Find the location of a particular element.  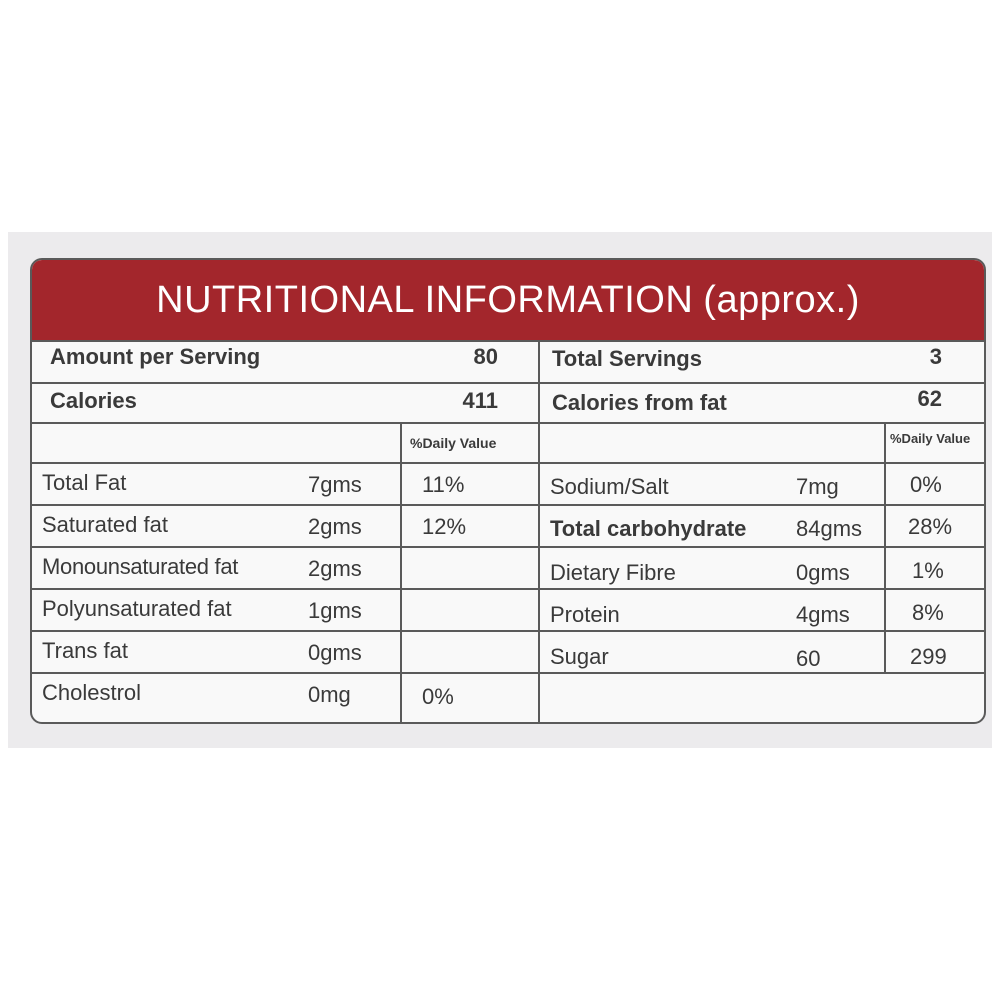

nutrient-name: Trans fat is located at coordinates (85, 650).